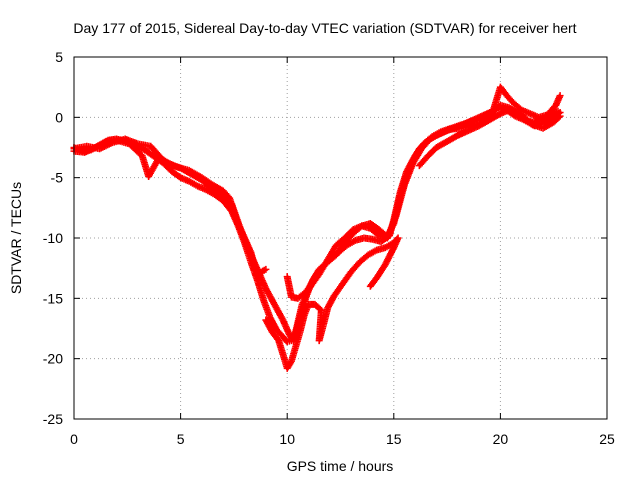  What do you see at coordinates (53, 419) in the screenshot?
I see `y-tick-label: -25` at bounding box center [53, 419].